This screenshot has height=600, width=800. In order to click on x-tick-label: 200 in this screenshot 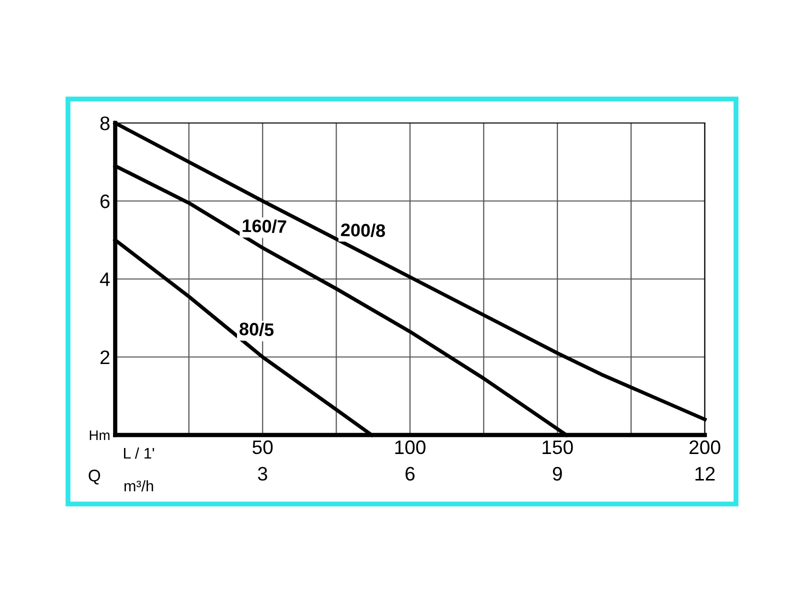, I will do `click(705, 447)`.